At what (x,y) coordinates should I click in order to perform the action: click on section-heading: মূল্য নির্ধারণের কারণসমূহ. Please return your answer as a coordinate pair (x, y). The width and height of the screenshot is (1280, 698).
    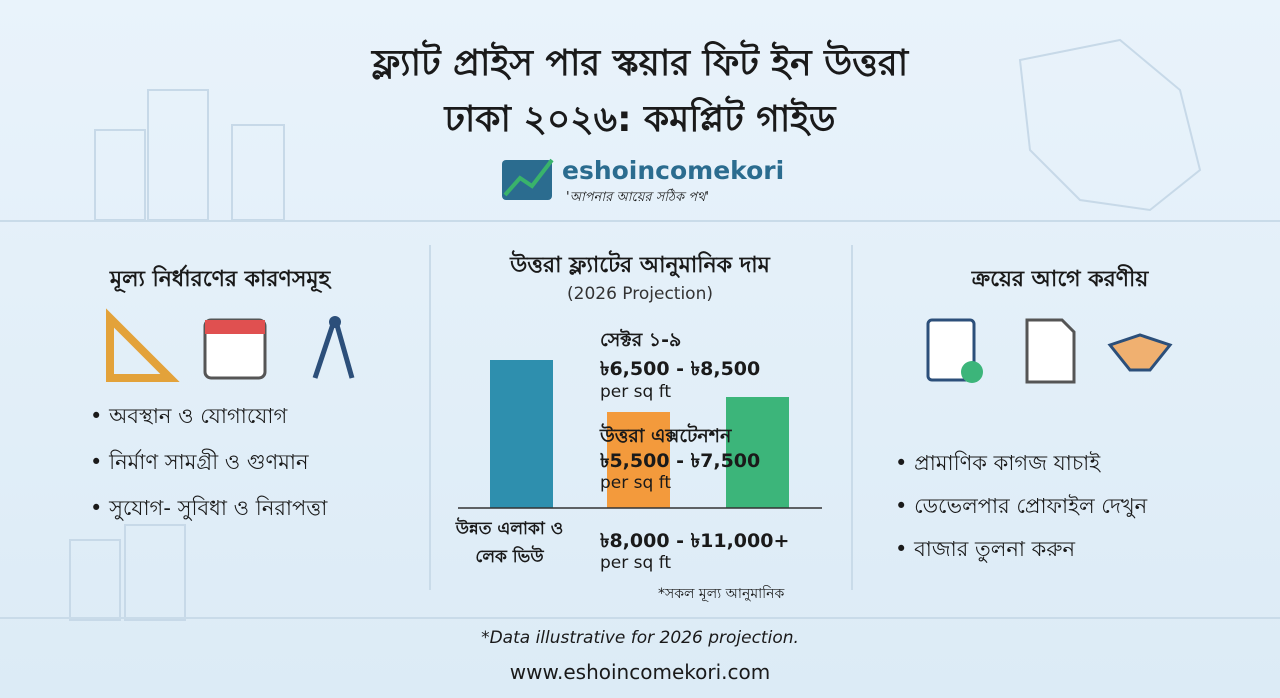
    Looking at the image, I should click on (220, 279).